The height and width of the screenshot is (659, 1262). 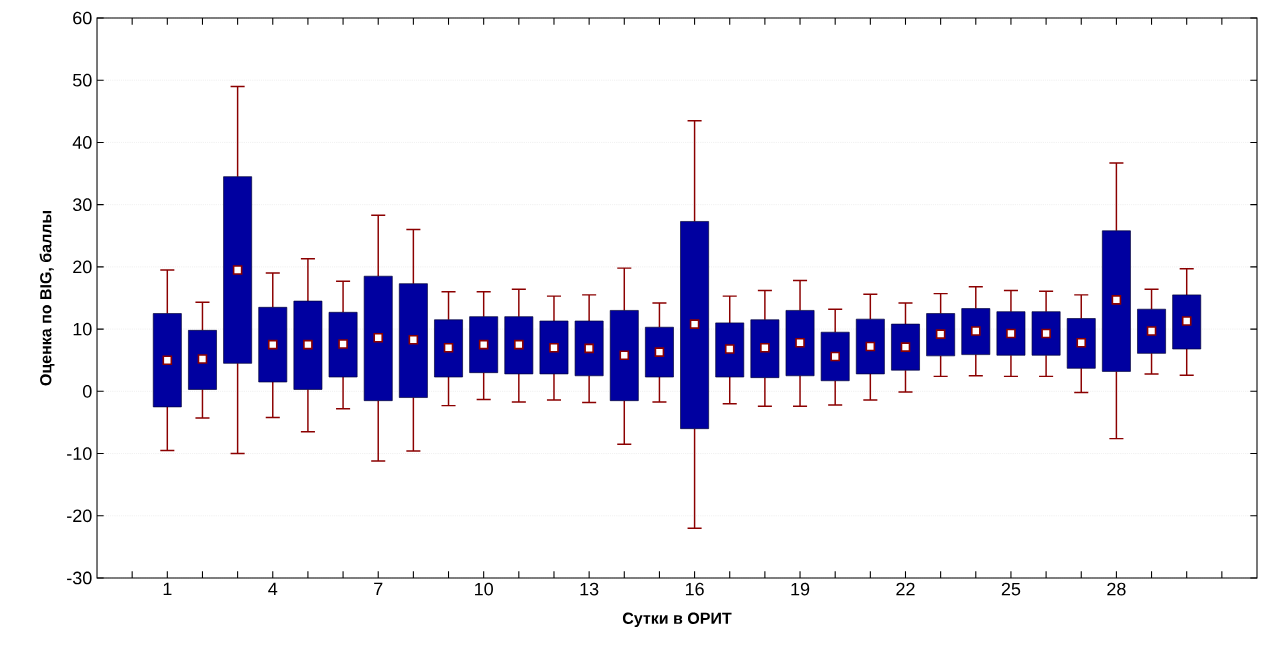 What do you see at coordinates (800, 589) in the screenshot?
I see `x-tick-label: 19` at bounding box center [800, 589].